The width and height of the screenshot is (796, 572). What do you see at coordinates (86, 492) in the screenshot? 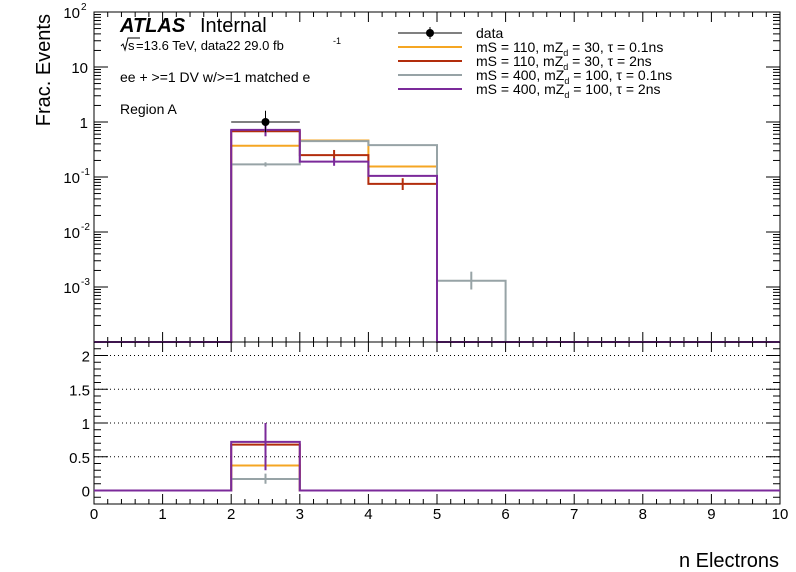
I see `lower-y-tick-label: 0` at bounding box center [86, 492].